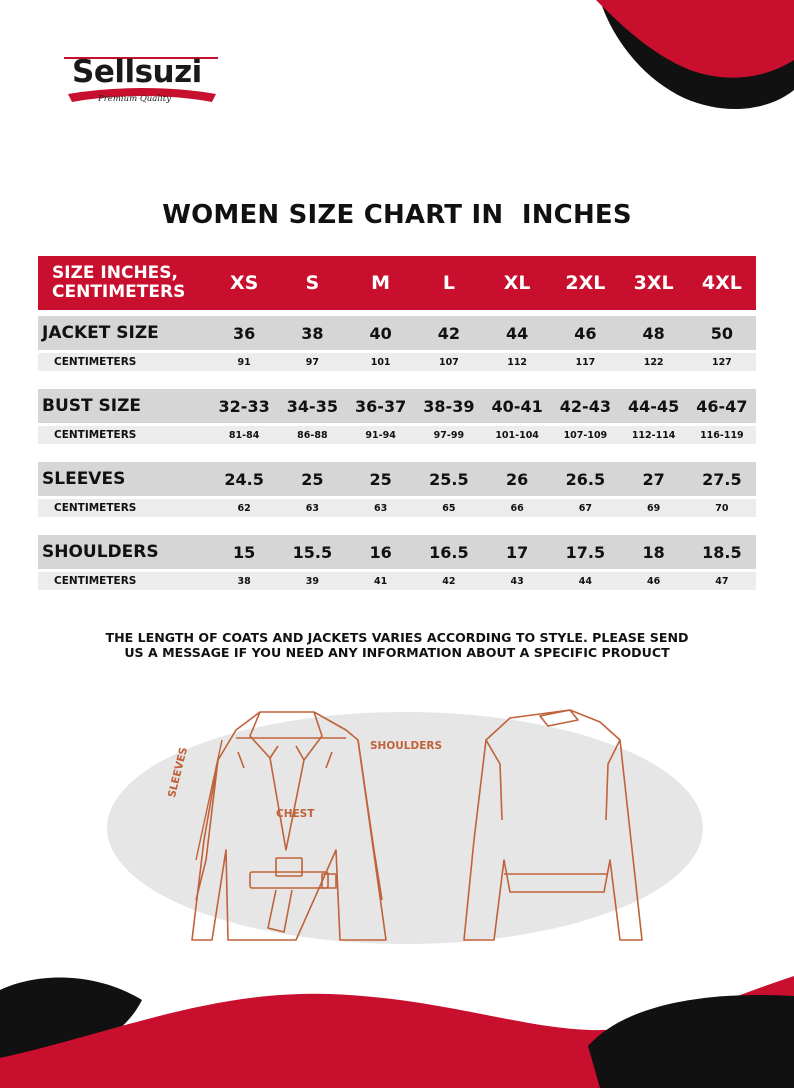  What do you see at coordinates (244, 581) in the screenshot?
I see `cm-value: 38` at bounding box center [244, 581].